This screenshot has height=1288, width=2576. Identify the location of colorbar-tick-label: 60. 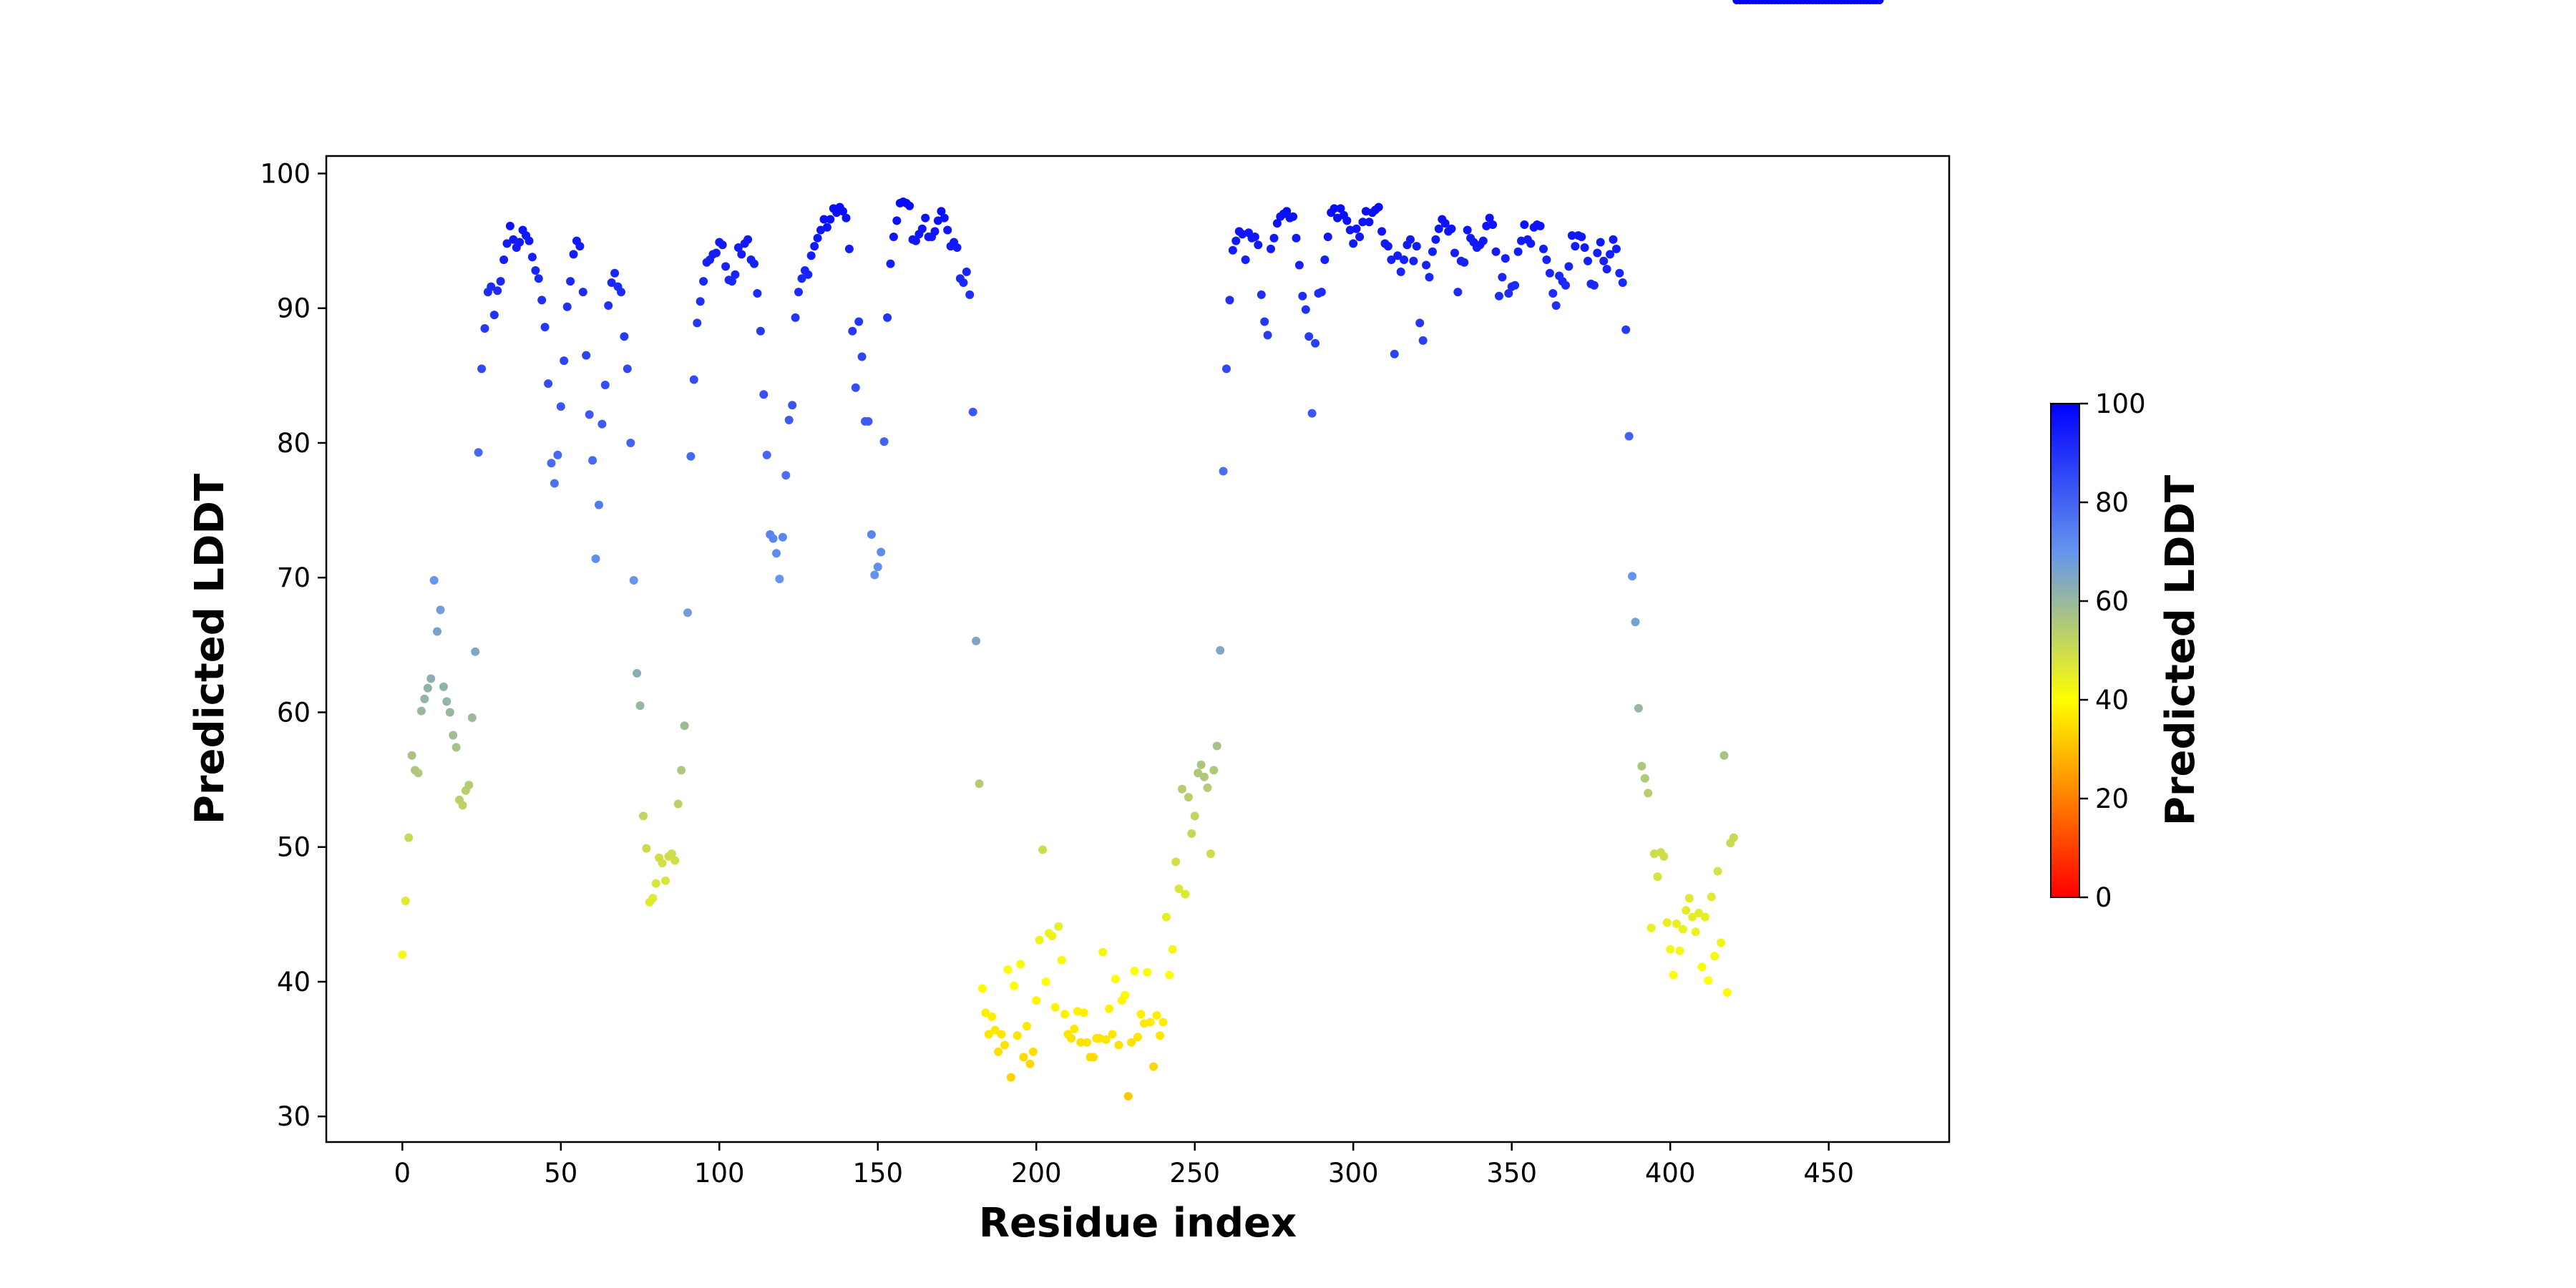
(2112, 601).